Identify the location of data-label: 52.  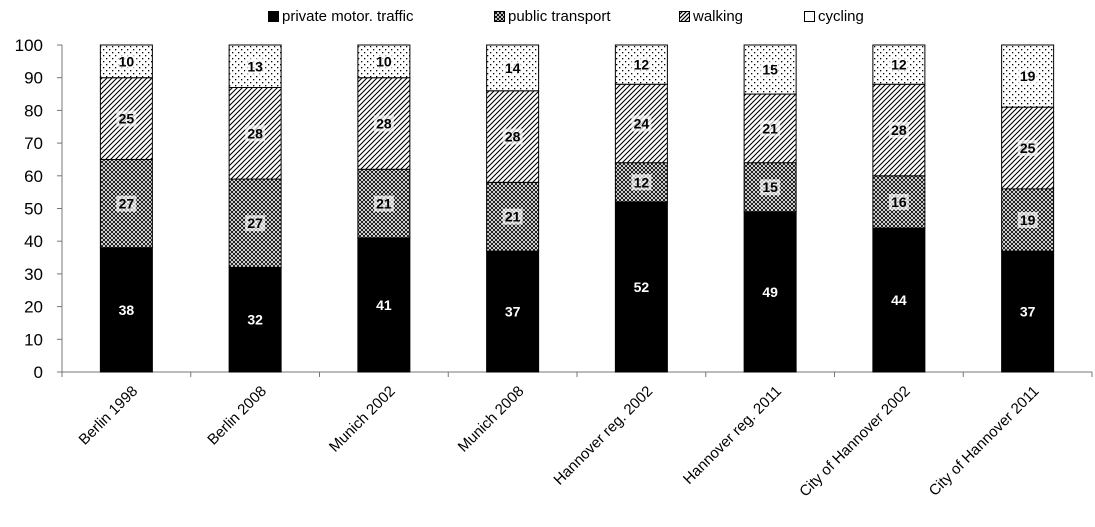
(642, 287).